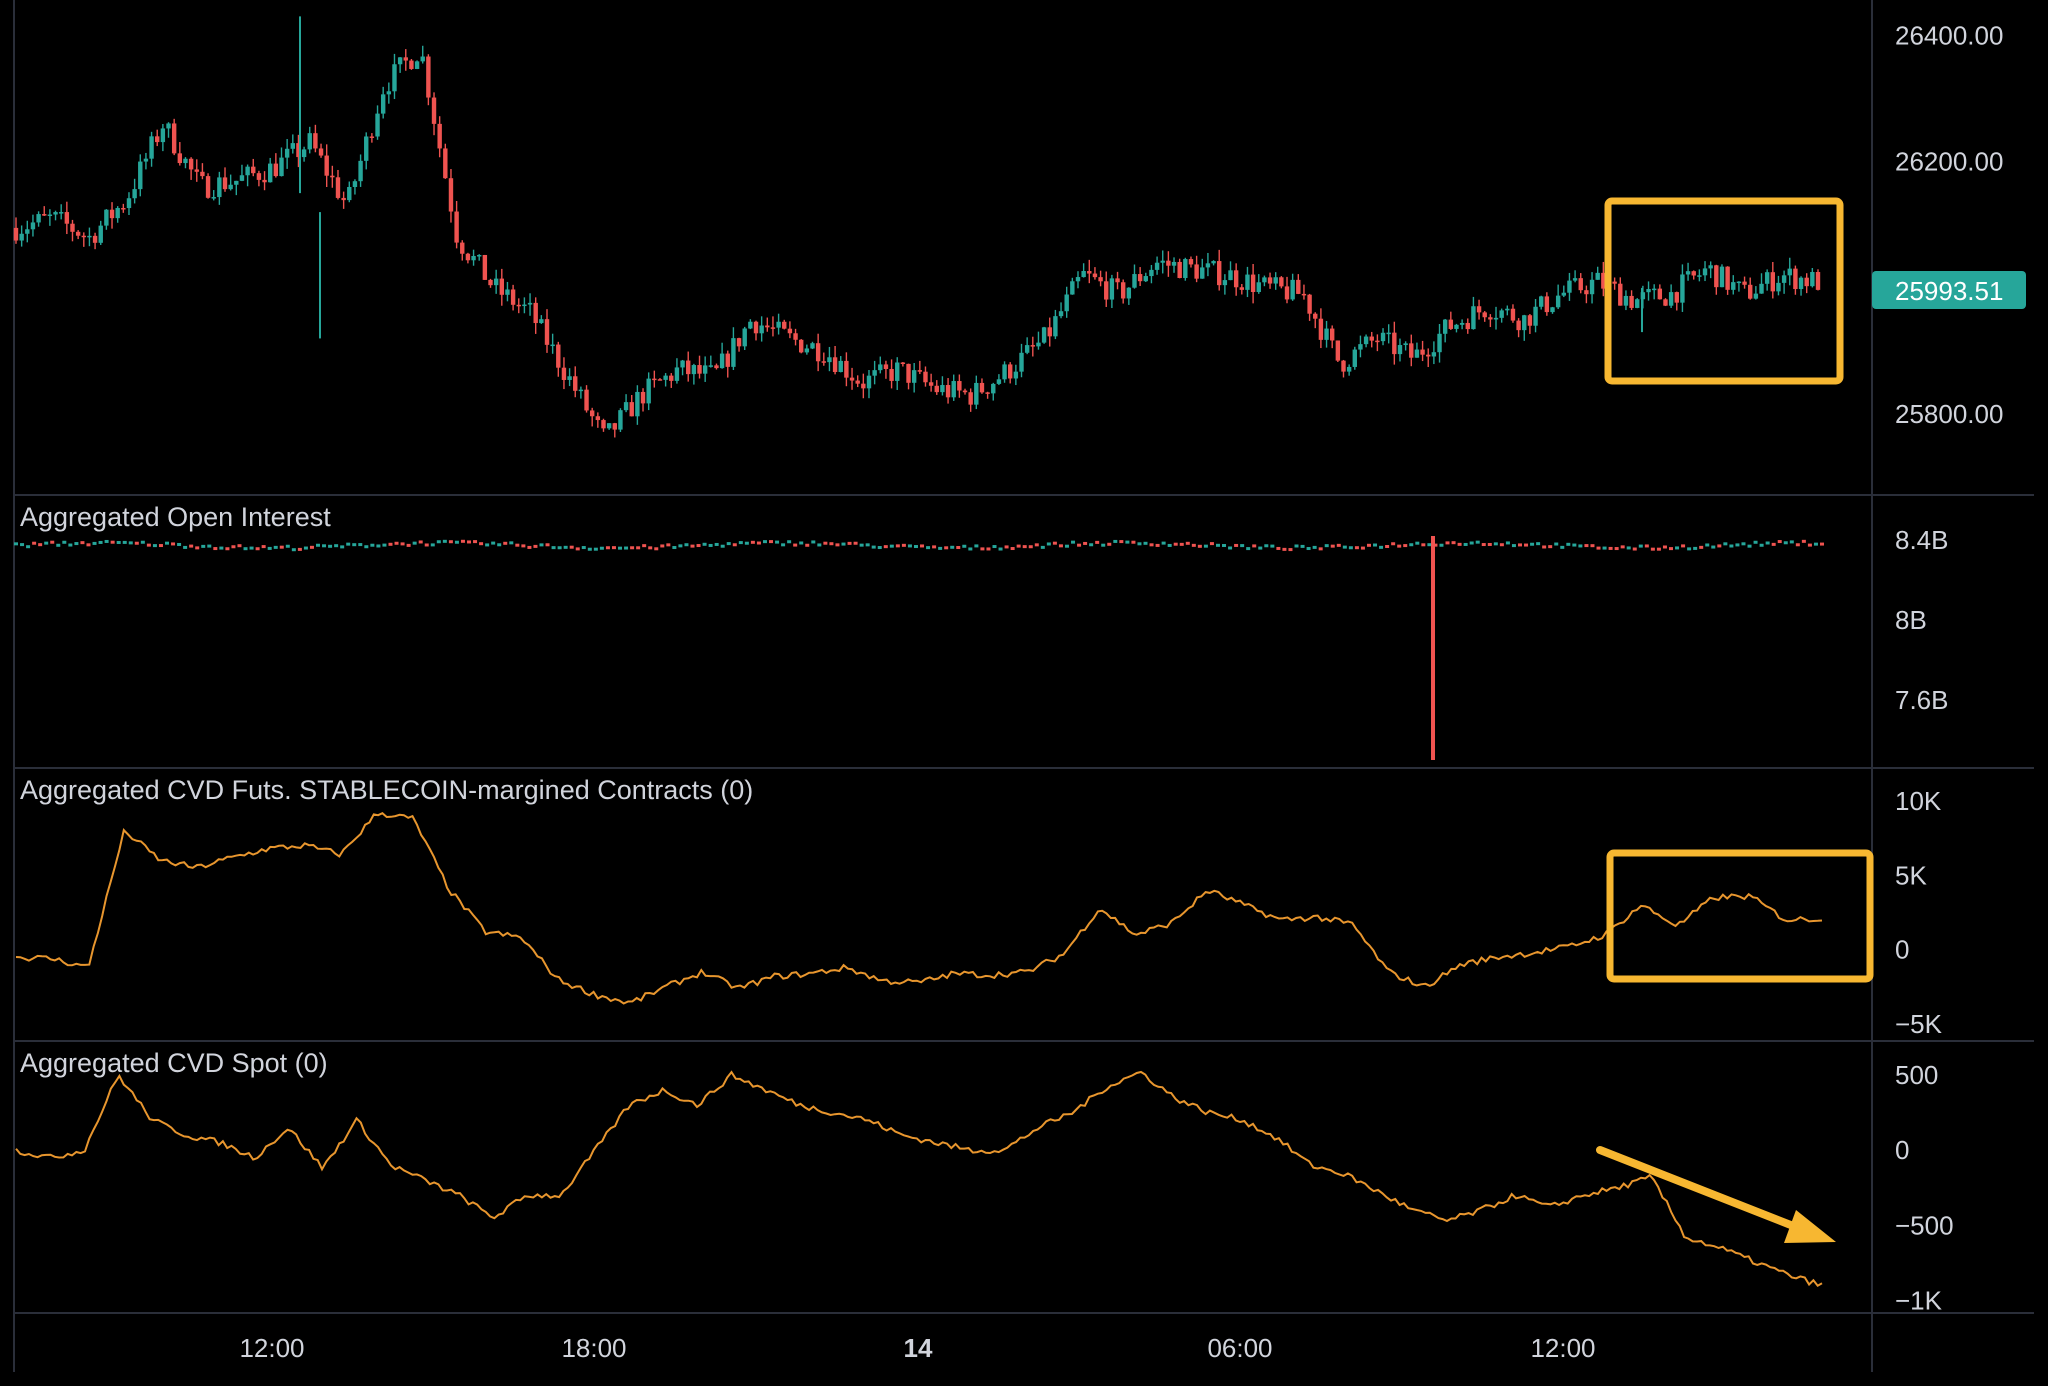 The width and height of the screenshot is (2048, 1386). Describe the element at coordinates (917, 1348) in the screenshot. I see `time-axis: 12:00 18:00 14 06:00 12:00` at that location.